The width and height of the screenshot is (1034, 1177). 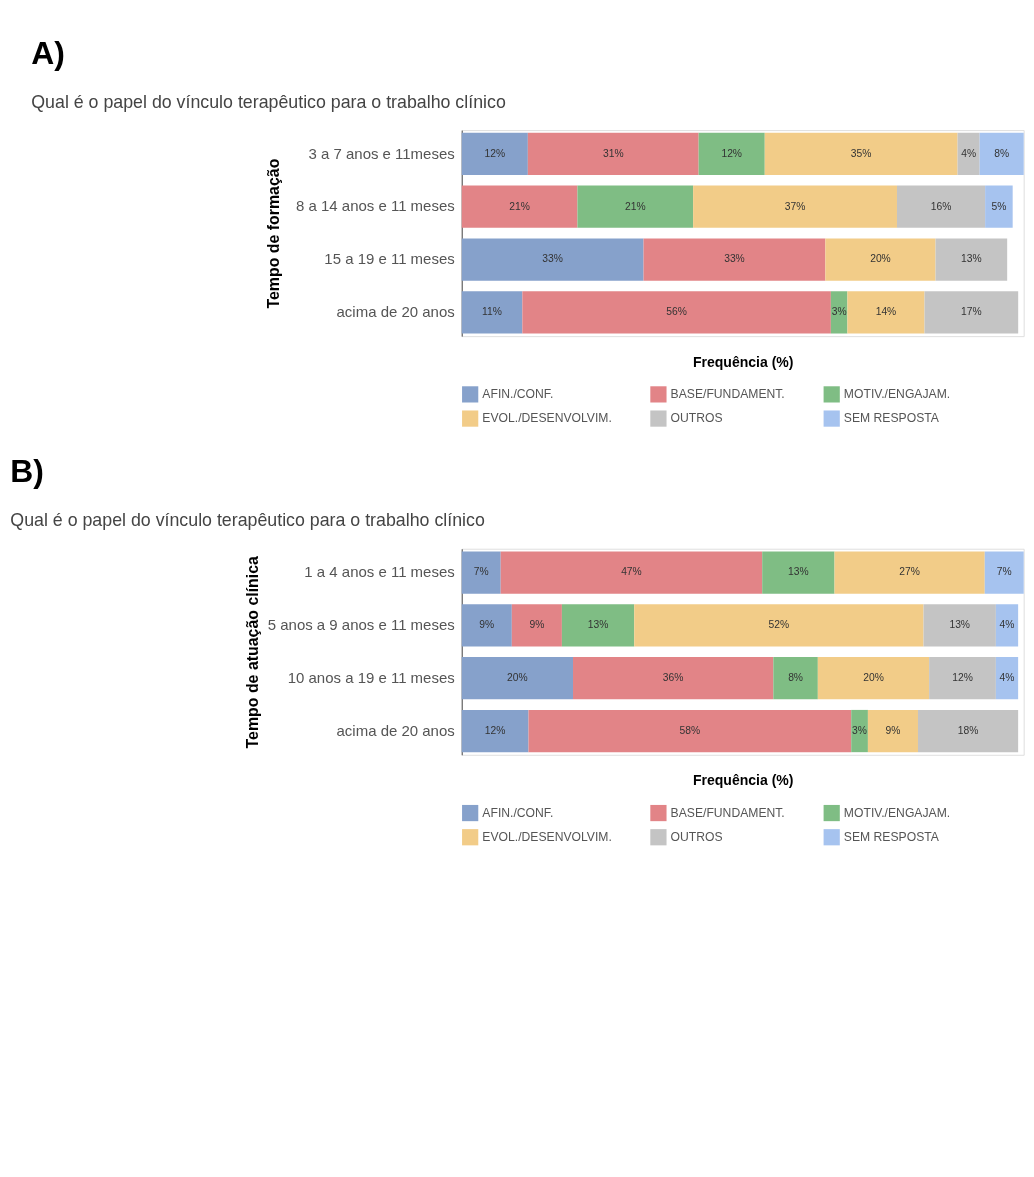 What do you see at coordinates (375, 206) in the screenshot?
I see `y-tick-label: 8 a 14 anos e 11 meses` at bounding box center [375, 206].